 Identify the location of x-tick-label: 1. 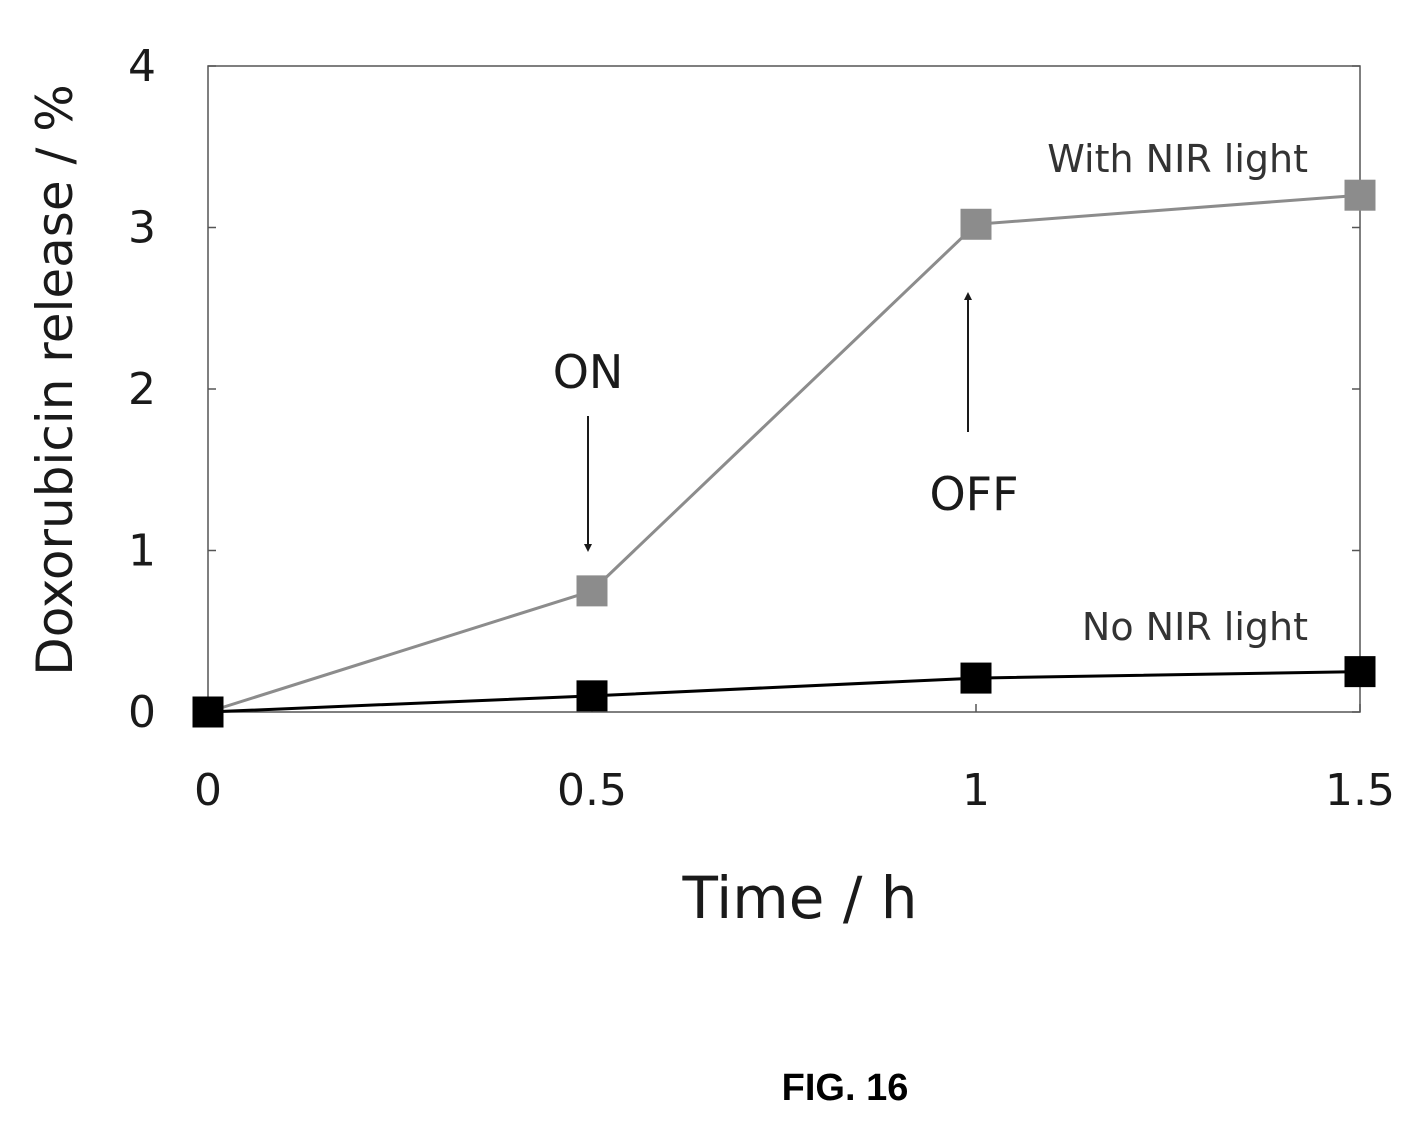
(976, 790).